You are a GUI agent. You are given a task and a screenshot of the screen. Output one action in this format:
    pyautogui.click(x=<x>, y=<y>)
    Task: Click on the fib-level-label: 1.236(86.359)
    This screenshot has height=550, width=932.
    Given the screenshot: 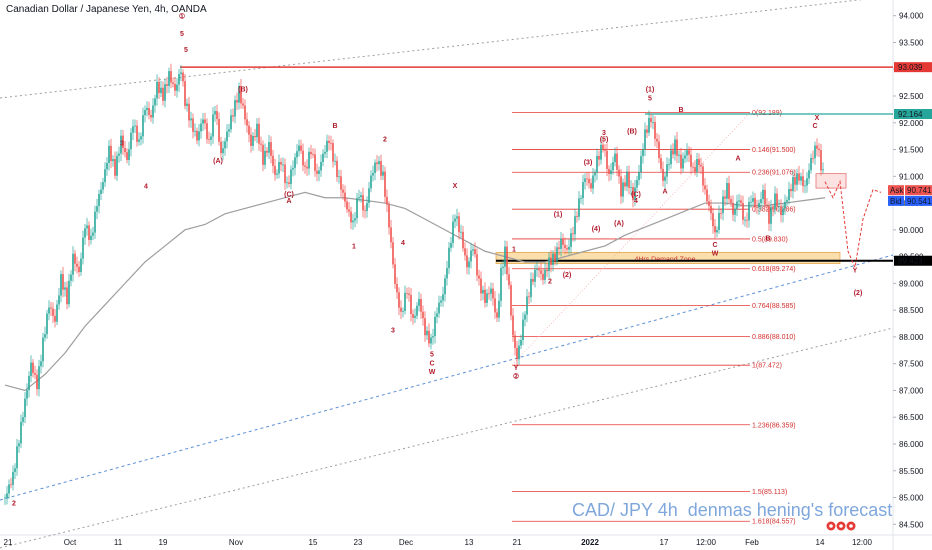 What is the action you would take?
    pyautogui.click(x=774, y=425)
    